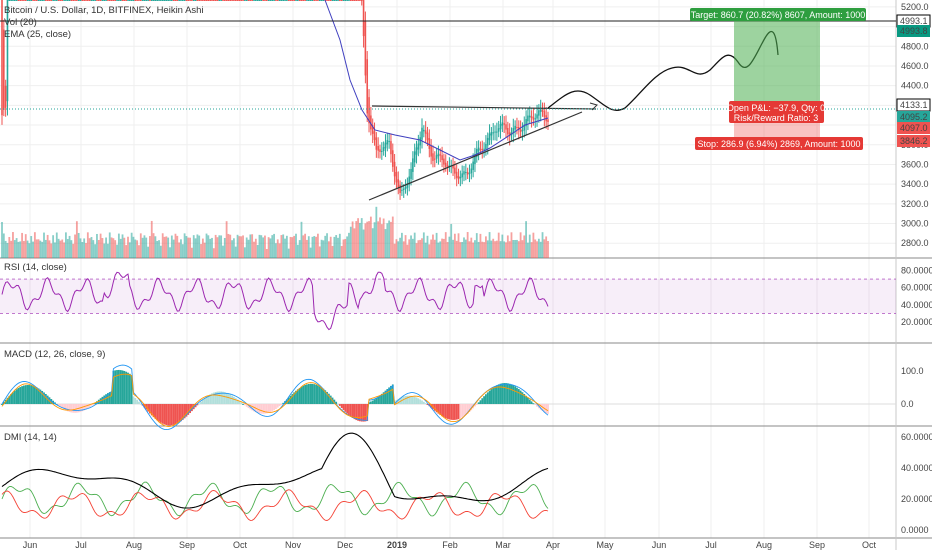 The height and width of the screenshot is (550, 932). Describe the element at coordinates (776, 112) in the screenshot. I see `pl-label-box` at that location.